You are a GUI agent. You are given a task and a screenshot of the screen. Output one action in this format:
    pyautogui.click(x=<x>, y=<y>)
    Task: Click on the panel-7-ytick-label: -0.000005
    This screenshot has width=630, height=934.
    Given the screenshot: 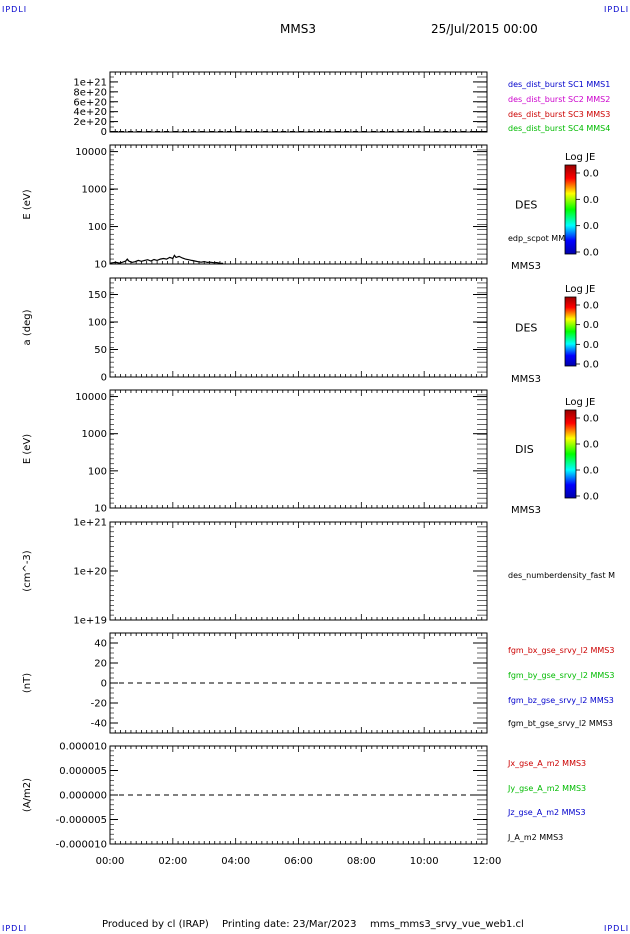 What is the action you would take?
    pyautogui.click(x=81, y=820)
    